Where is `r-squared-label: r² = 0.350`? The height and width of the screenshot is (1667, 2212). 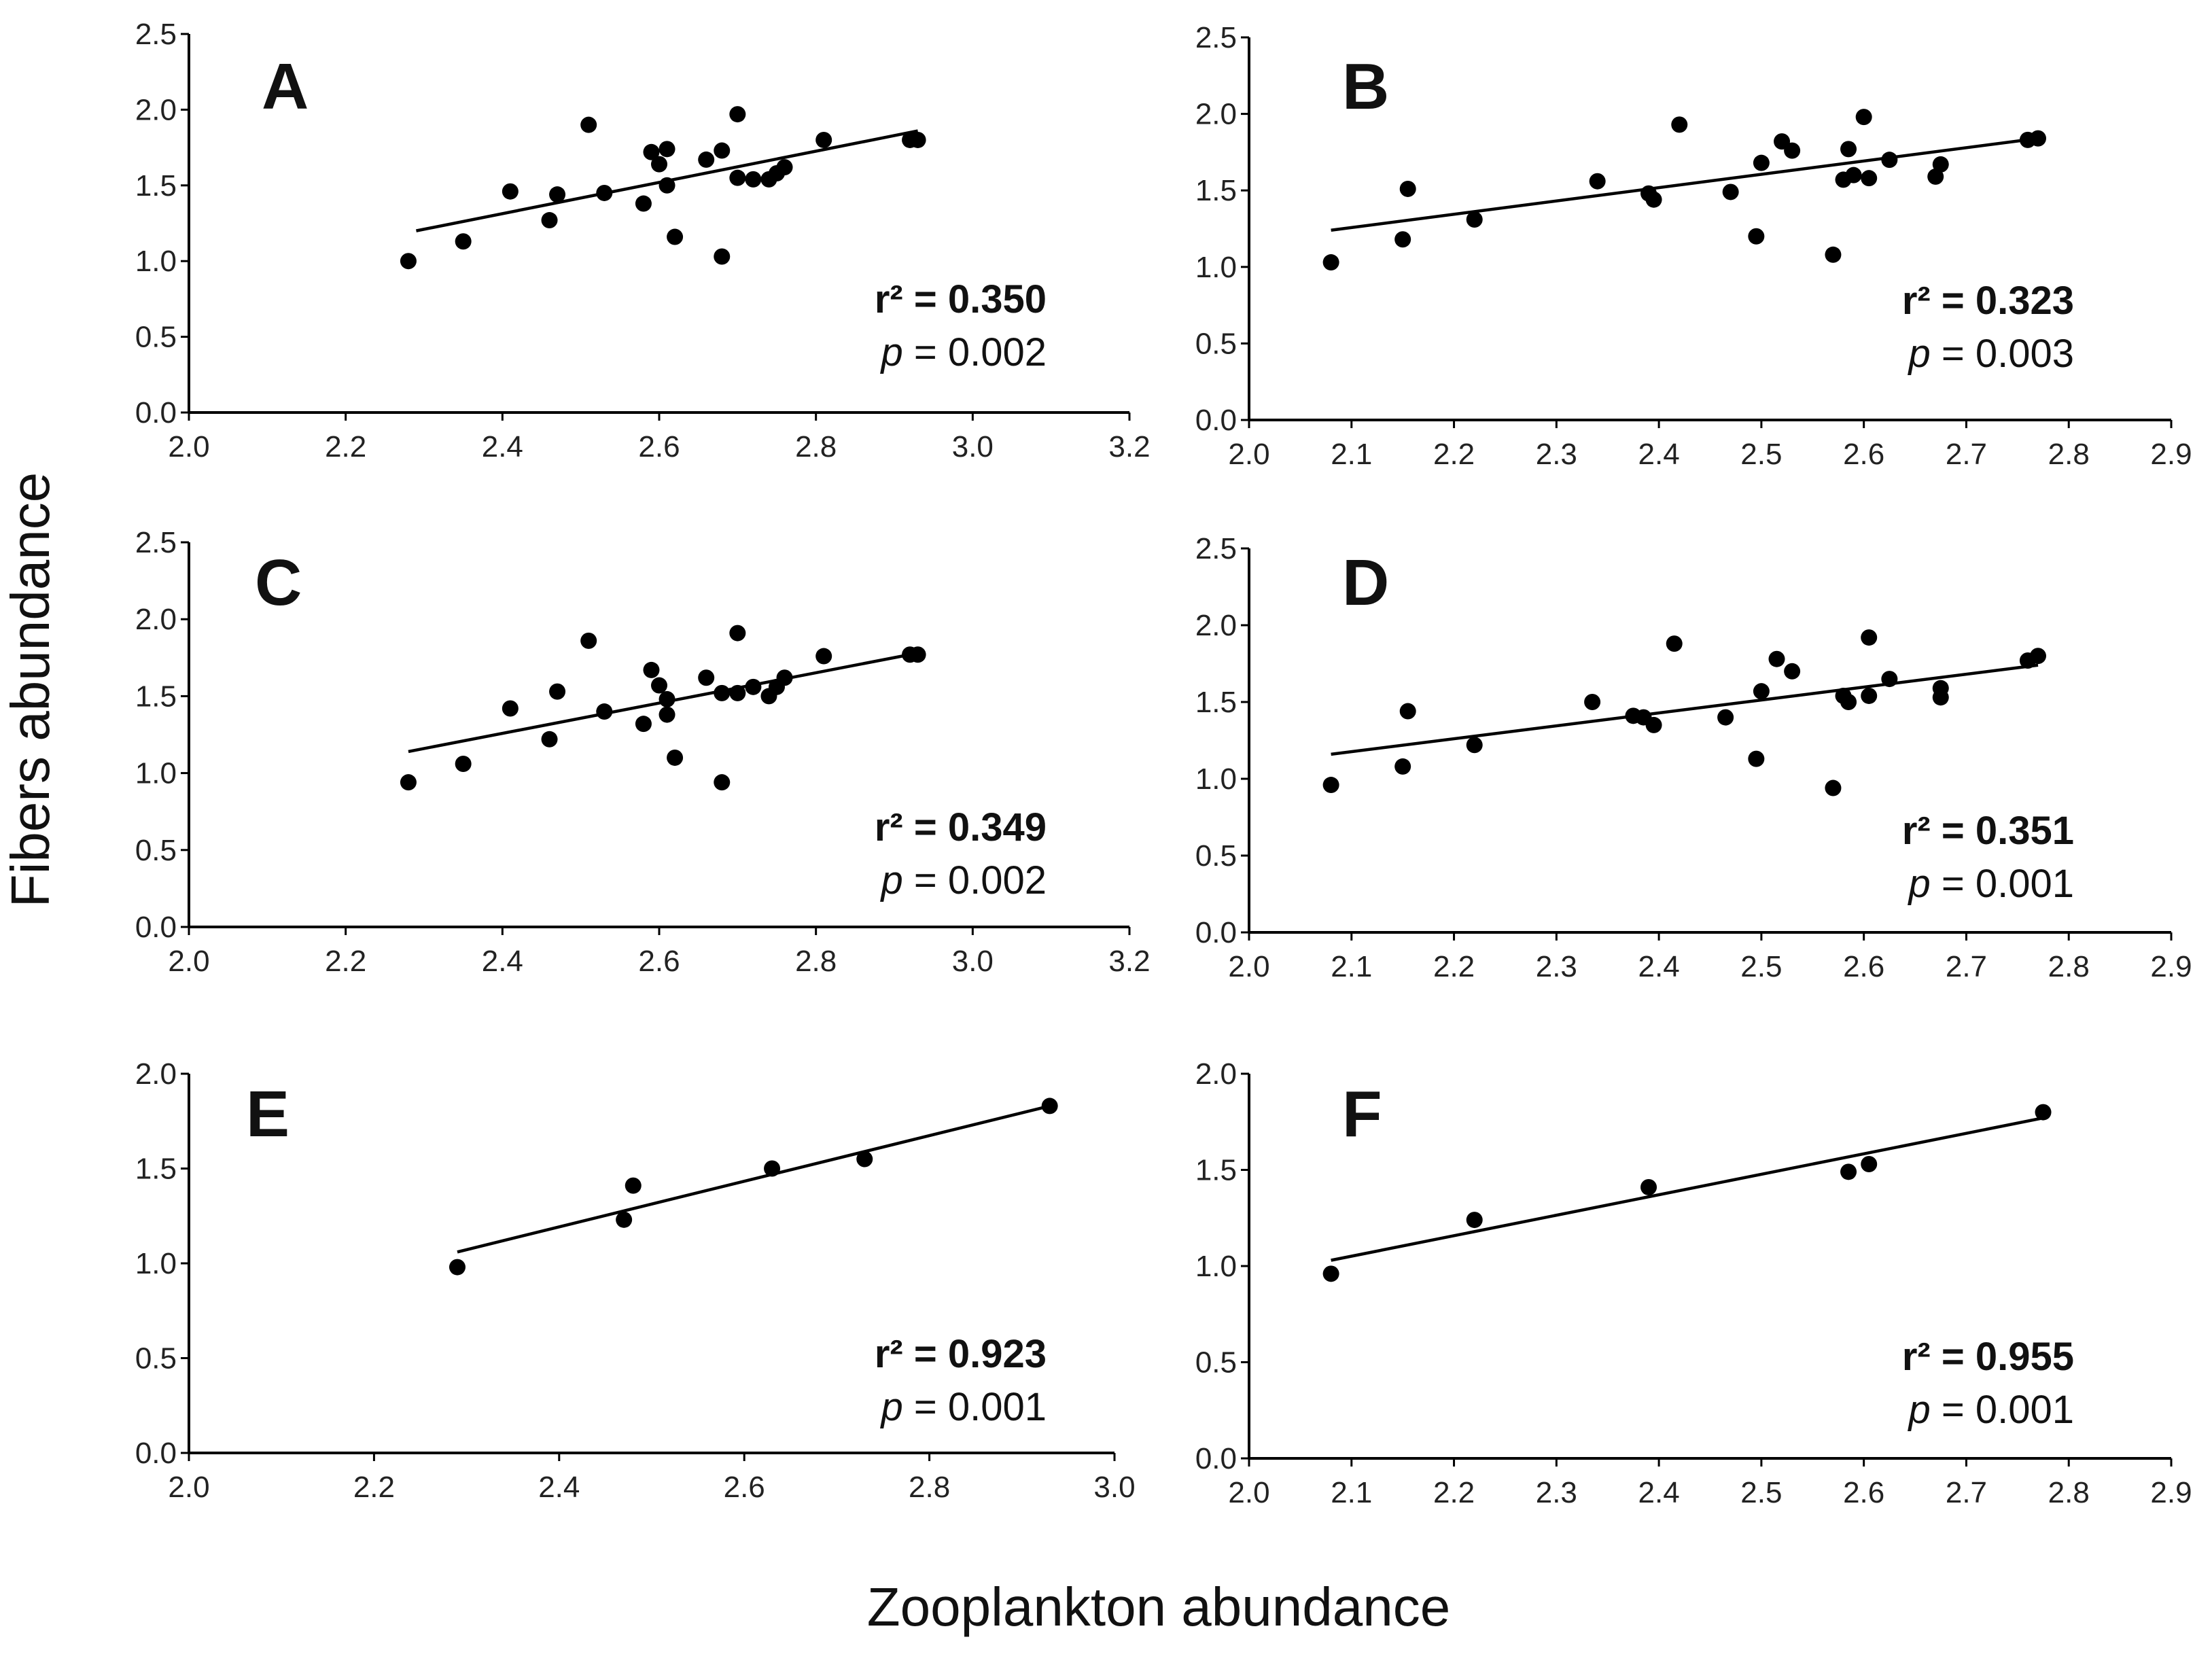
r-squared-label: r² = 0.350 is located at coordinates (961, 299).